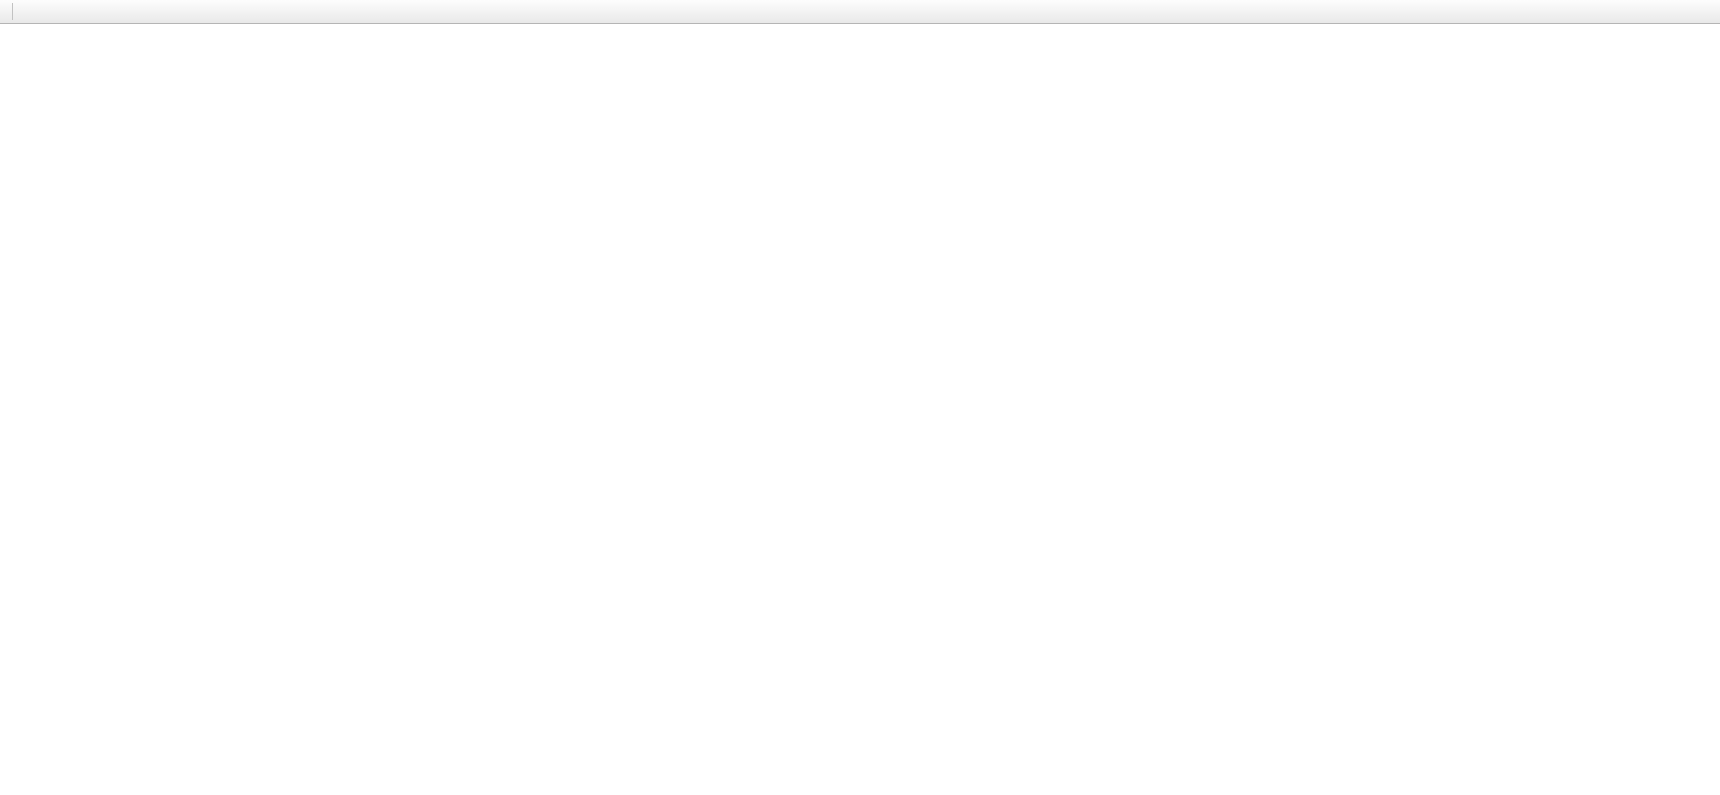 The height and width of the screenshot is (795, 1720). I want to click on macd-label, so click(12, 510).